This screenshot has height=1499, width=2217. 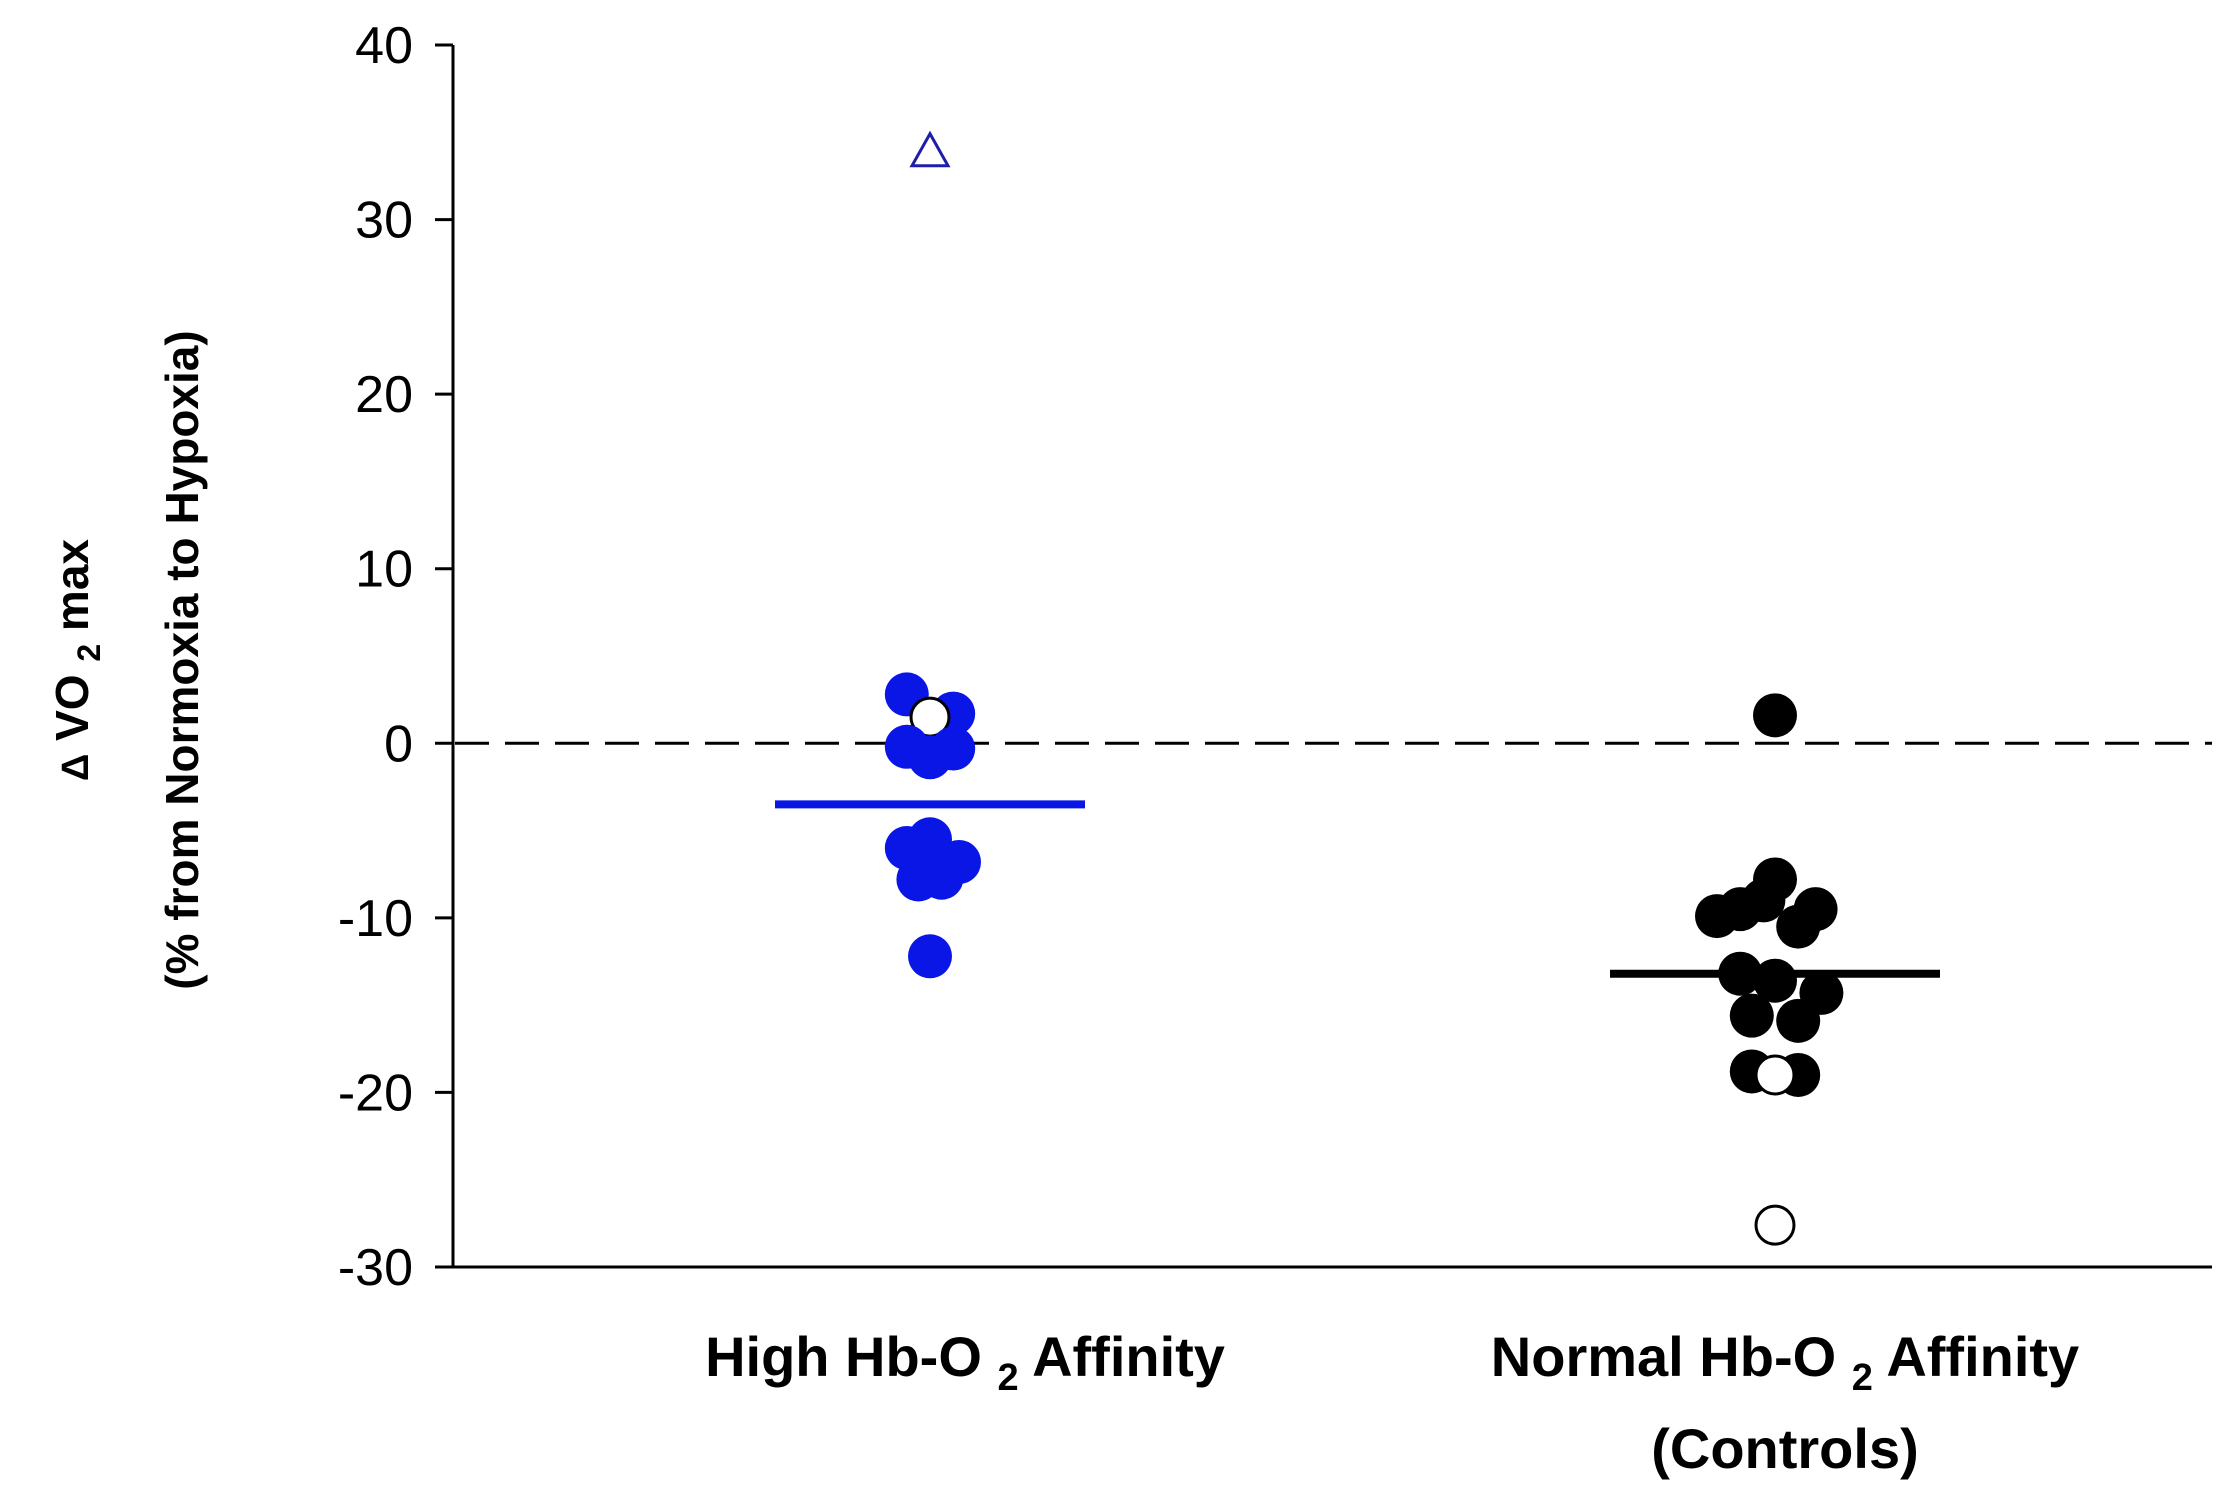 What do you see at coordinates (1785, 1448) in the screenshot?
I see `category-label-normal-line2: (Controls)` at bounding box center [1785, 1448].